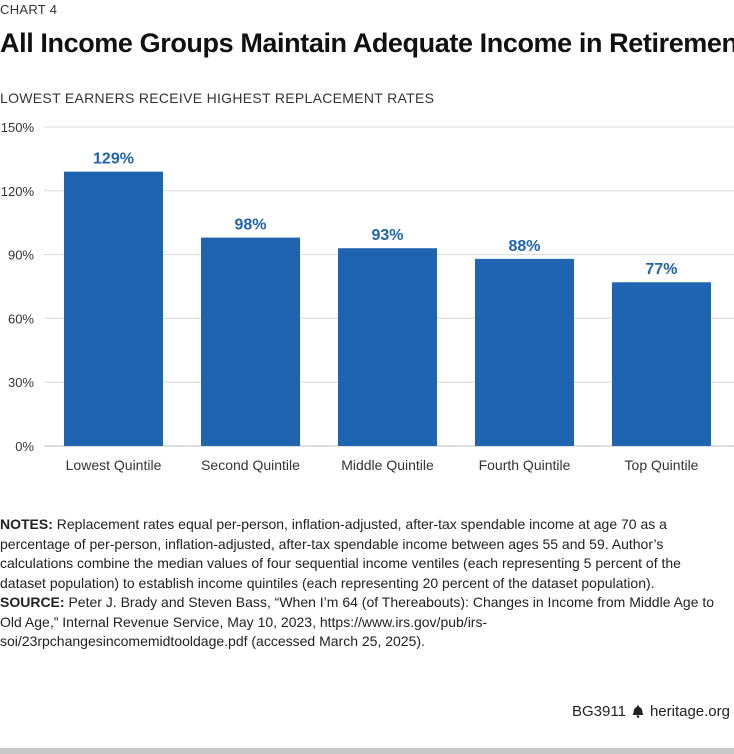 Image resolution: width=734 pixels, height=754 pixels. Describe the element at coordinates (24, 446) in the screenshot. I see `y-tick-label: 0%` at that location.